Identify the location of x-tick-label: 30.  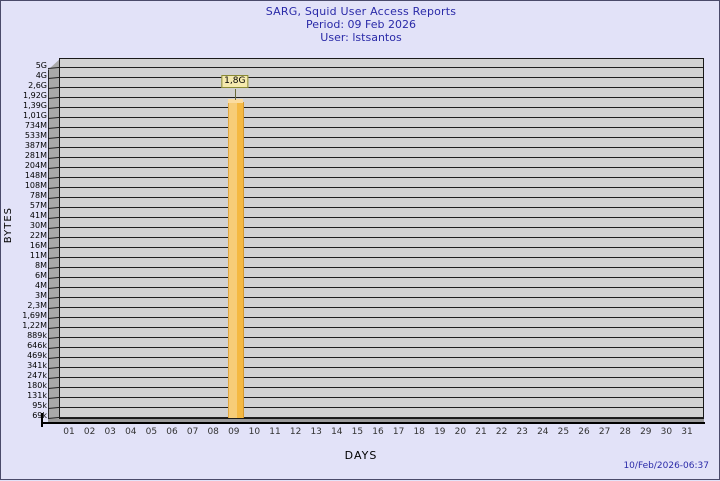
(666, 432).